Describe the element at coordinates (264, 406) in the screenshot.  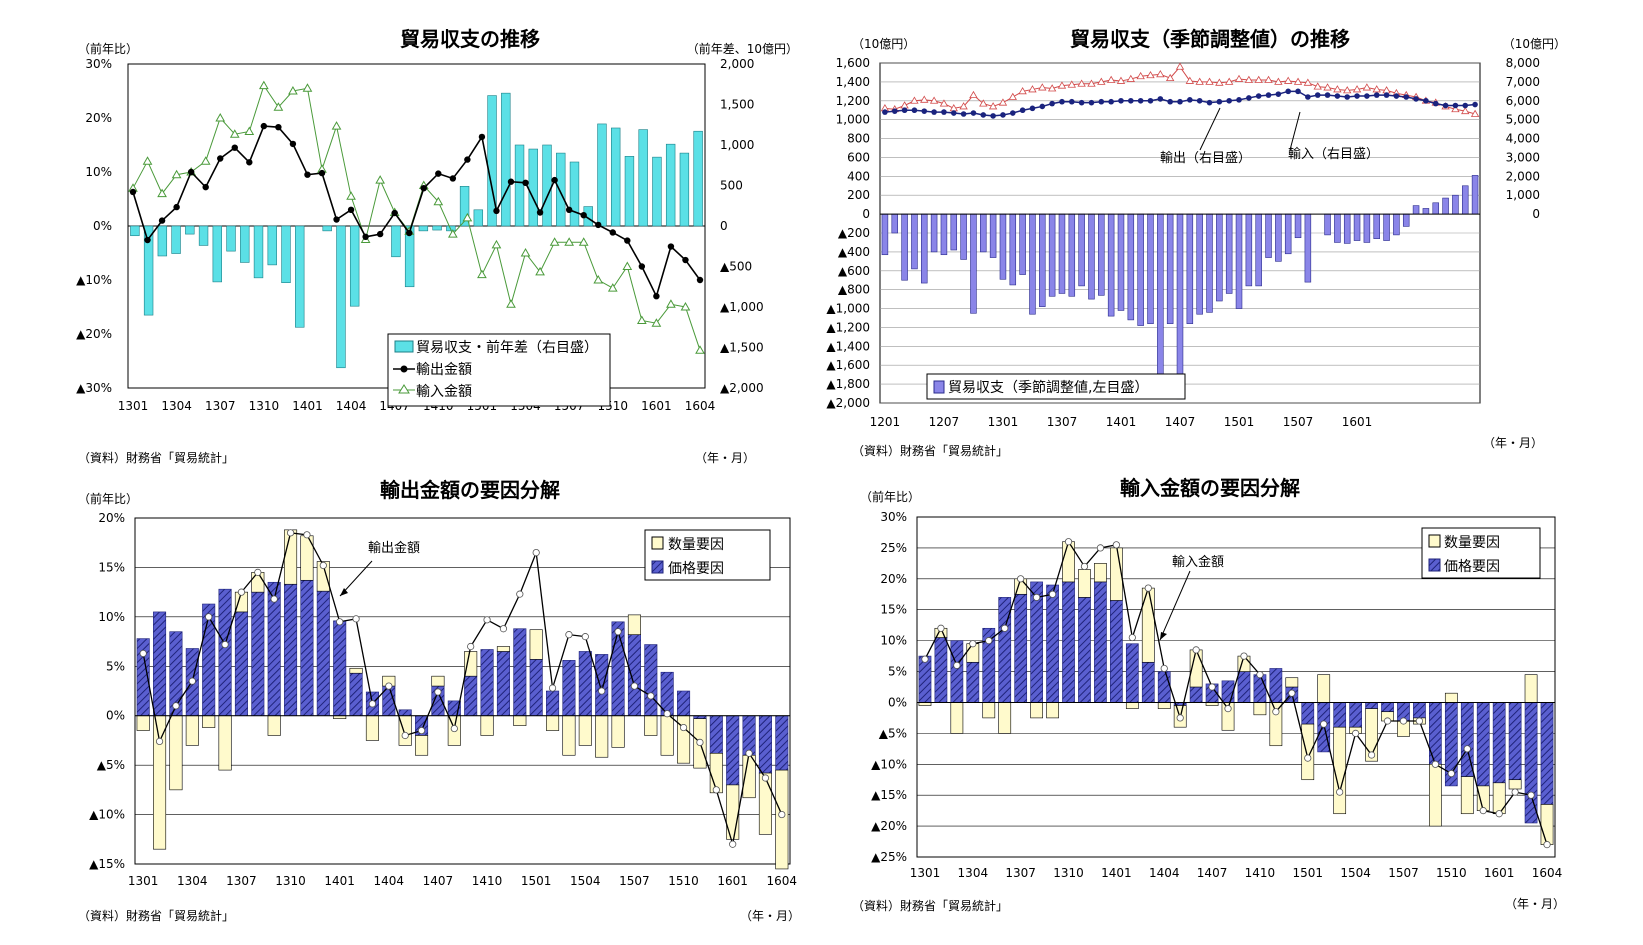
I see `chart1-x-tick: 1310` at that location.